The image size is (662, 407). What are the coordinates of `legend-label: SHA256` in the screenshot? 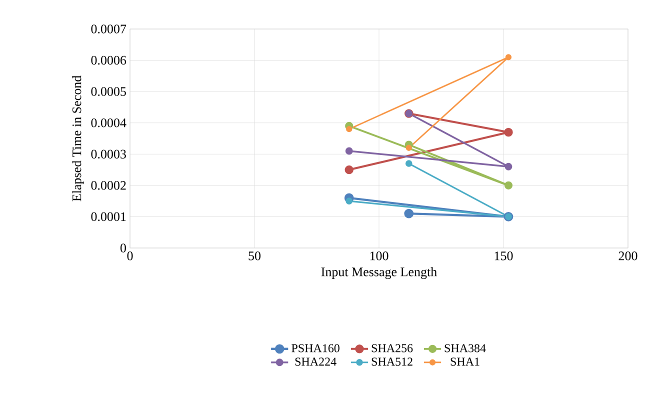 It's located at (392, 348).